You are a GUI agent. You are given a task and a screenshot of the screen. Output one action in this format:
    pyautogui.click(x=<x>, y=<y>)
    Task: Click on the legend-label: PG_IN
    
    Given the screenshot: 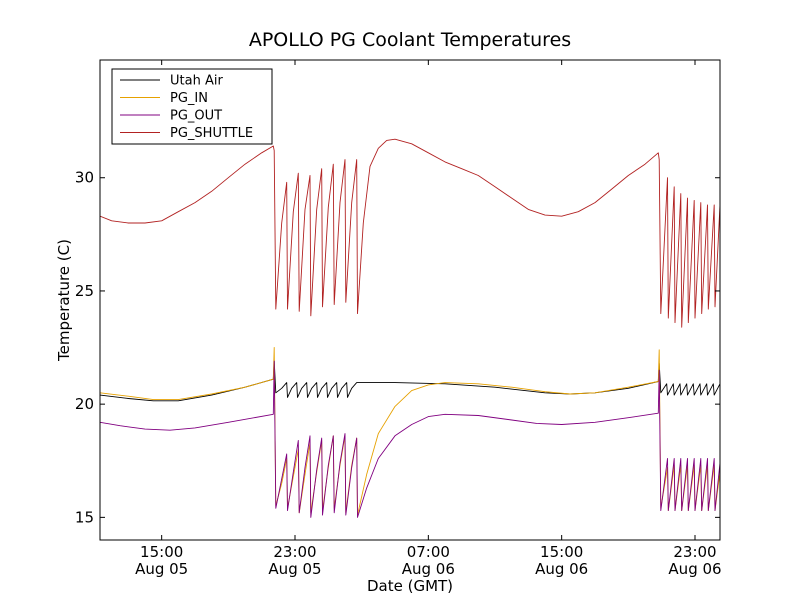 What is the action you would take?
    pyautogui.click(x=189, y=98)
    